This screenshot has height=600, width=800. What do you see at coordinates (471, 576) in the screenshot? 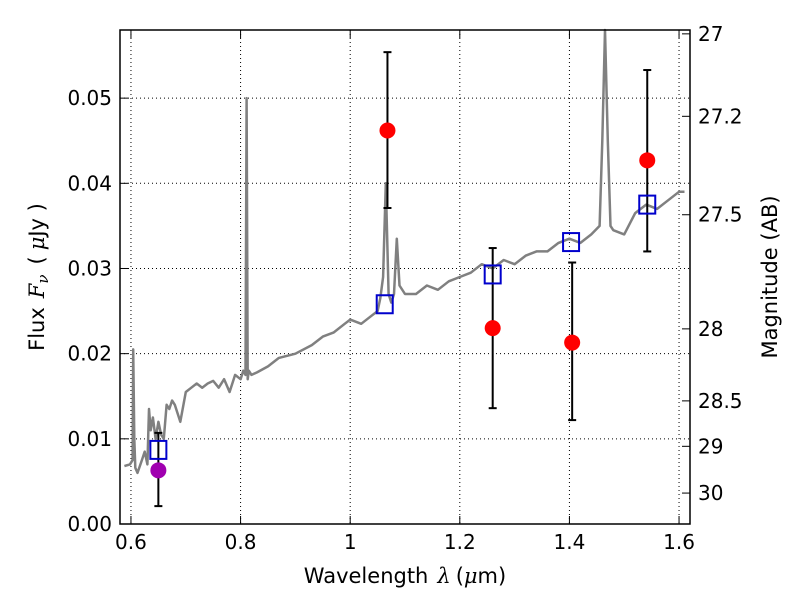
I see `x-axis-unit-mu: μ` at bounding box center [471, 576].